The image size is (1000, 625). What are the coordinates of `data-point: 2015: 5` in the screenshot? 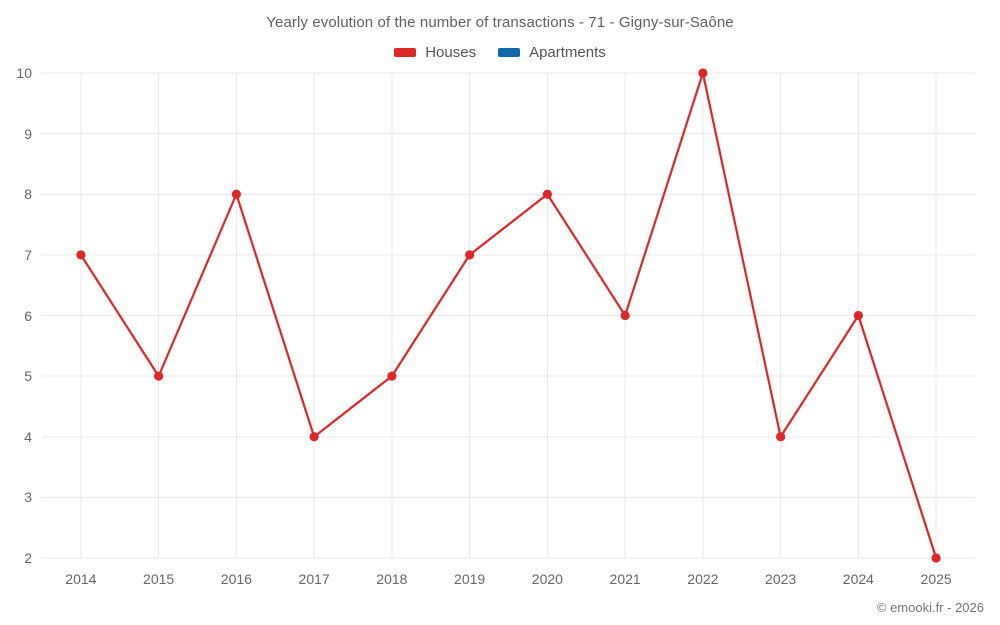 It's located at (159, 376).